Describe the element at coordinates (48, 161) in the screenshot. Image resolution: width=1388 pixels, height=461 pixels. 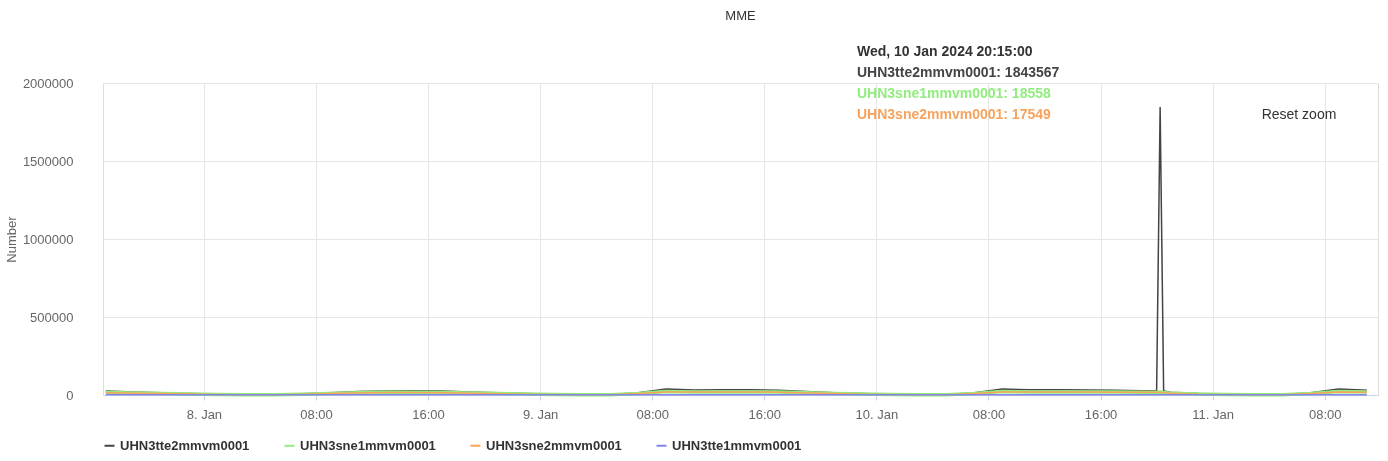
I see `y-tick-label: 1500000` at that location.